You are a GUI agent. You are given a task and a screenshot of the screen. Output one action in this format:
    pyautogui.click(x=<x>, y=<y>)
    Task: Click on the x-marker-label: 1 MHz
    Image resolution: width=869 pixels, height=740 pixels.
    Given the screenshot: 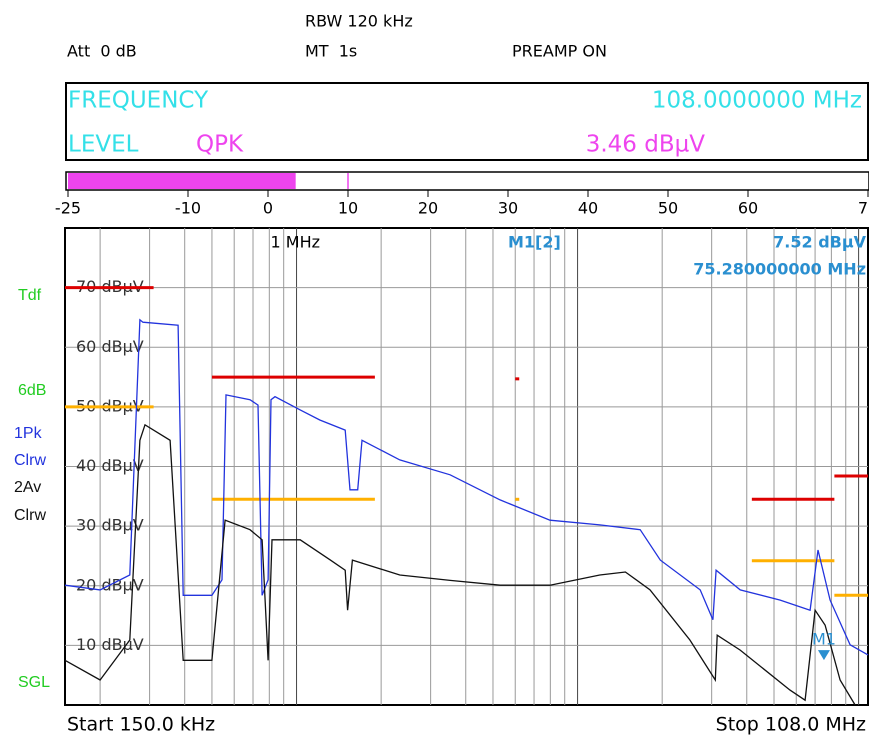 What is the action you would take?
    pyautogui.click(x=296, y=242)
    